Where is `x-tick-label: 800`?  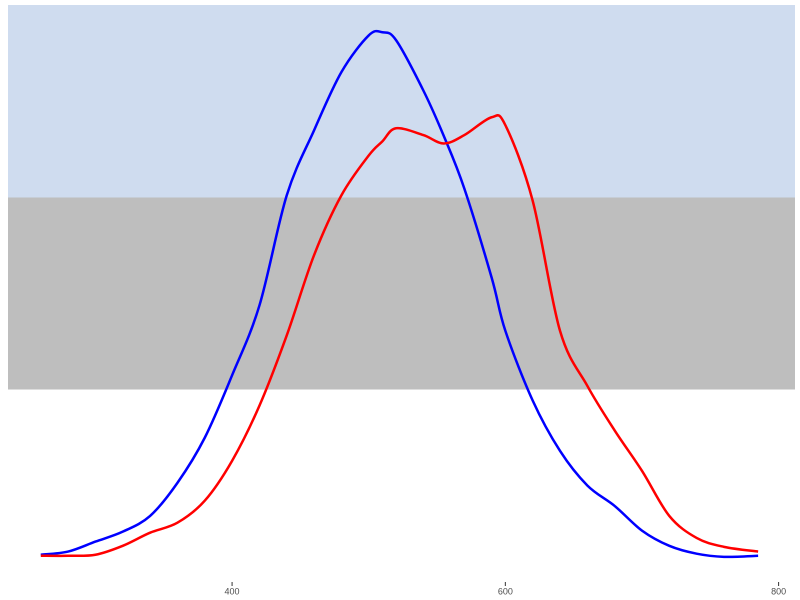
x-tick-label: 800 is located at coordinates (778, 591).